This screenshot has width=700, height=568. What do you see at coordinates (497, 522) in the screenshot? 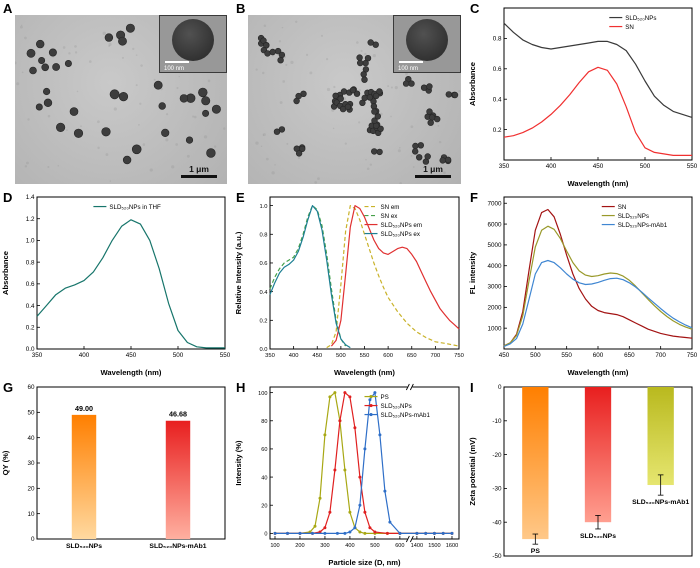
I see `y-tick-label: -40` at bounding box center [497, 522].